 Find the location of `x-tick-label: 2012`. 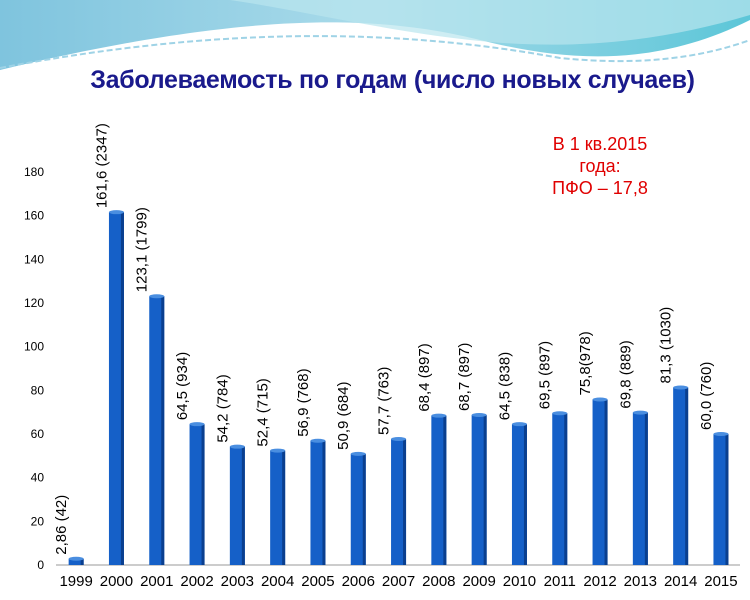

x-tick-label: 2012 is located at coordinates (599, 581).